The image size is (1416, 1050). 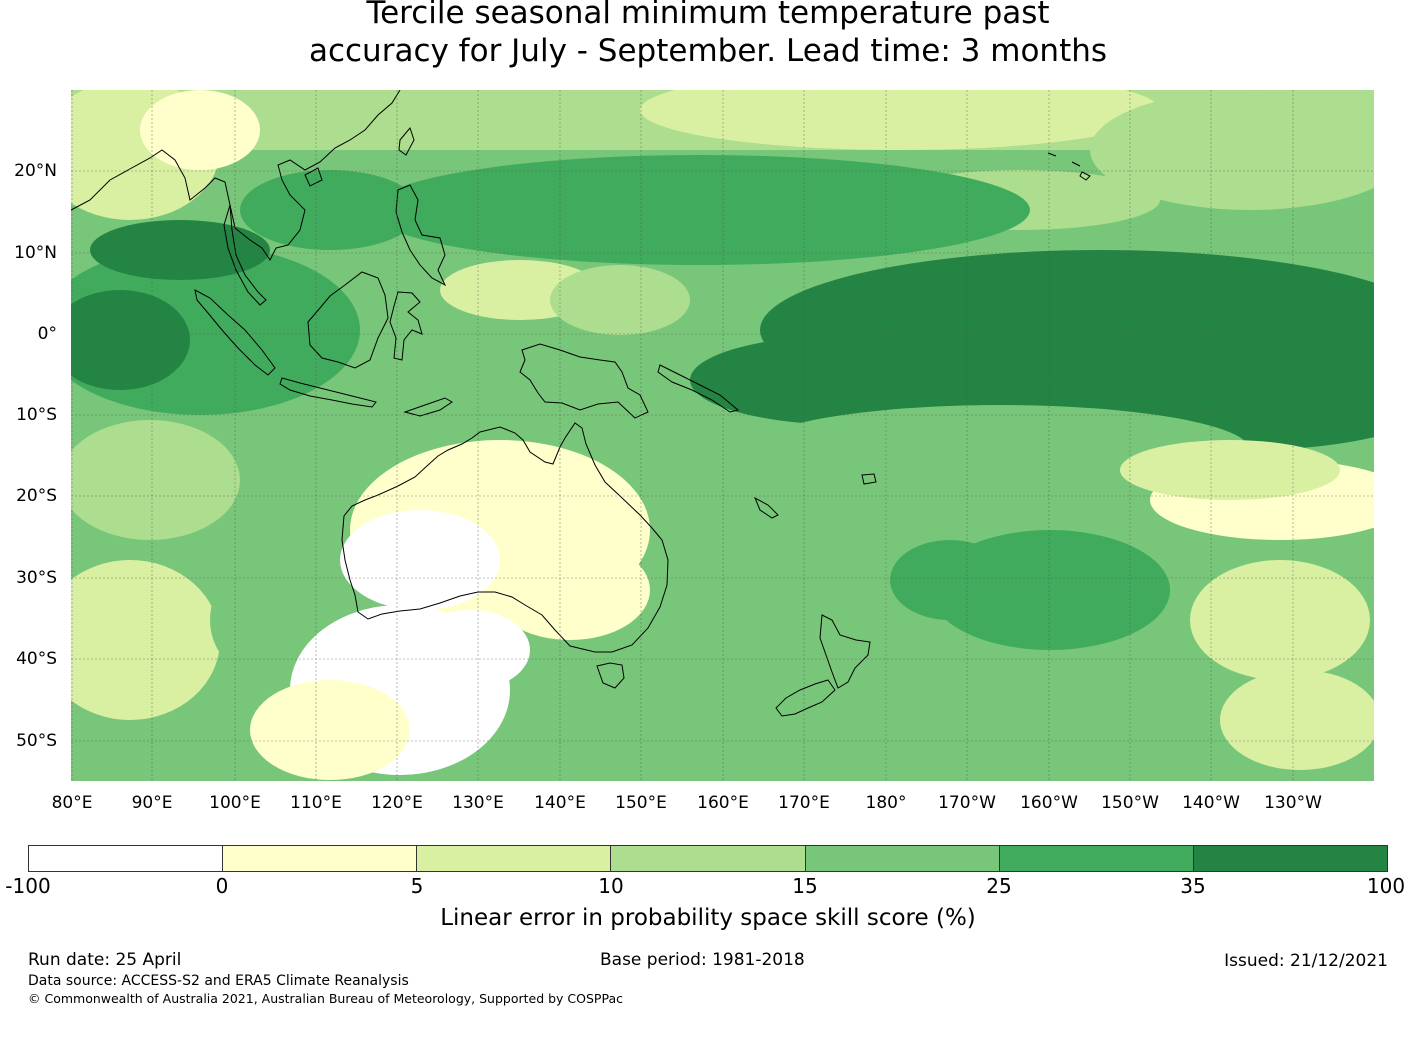 What do you see at coordinates (397, 803) in the screenshot?
I see `lon-tick-120e: 120°E` at bounding box center [397, 803].